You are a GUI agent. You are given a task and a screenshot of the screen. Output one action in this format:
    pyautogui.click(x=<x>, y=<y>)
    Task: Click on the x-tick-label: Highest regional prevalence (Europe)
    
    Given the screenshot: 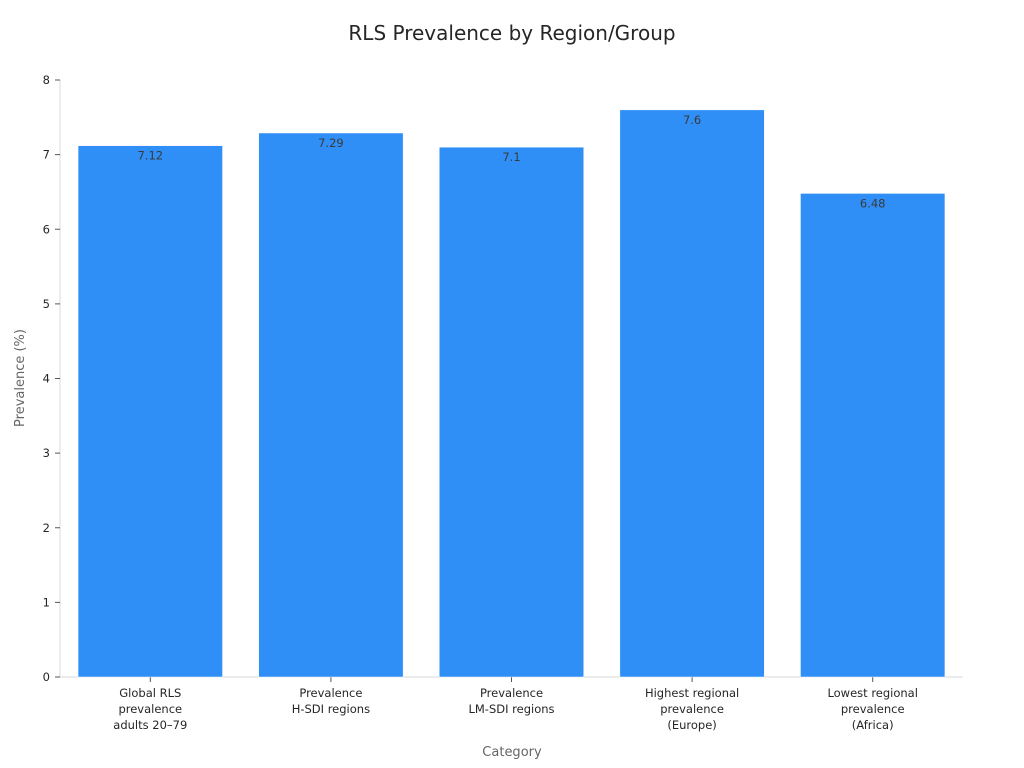 What is the action you would take?
    pyautogui.click(x=692, y=709)
    